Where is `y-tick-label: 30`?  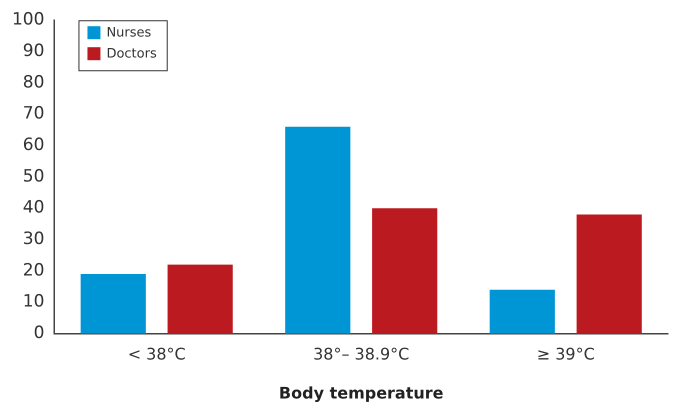 y-tick-label: 30 is located at coordinates (33, 239).